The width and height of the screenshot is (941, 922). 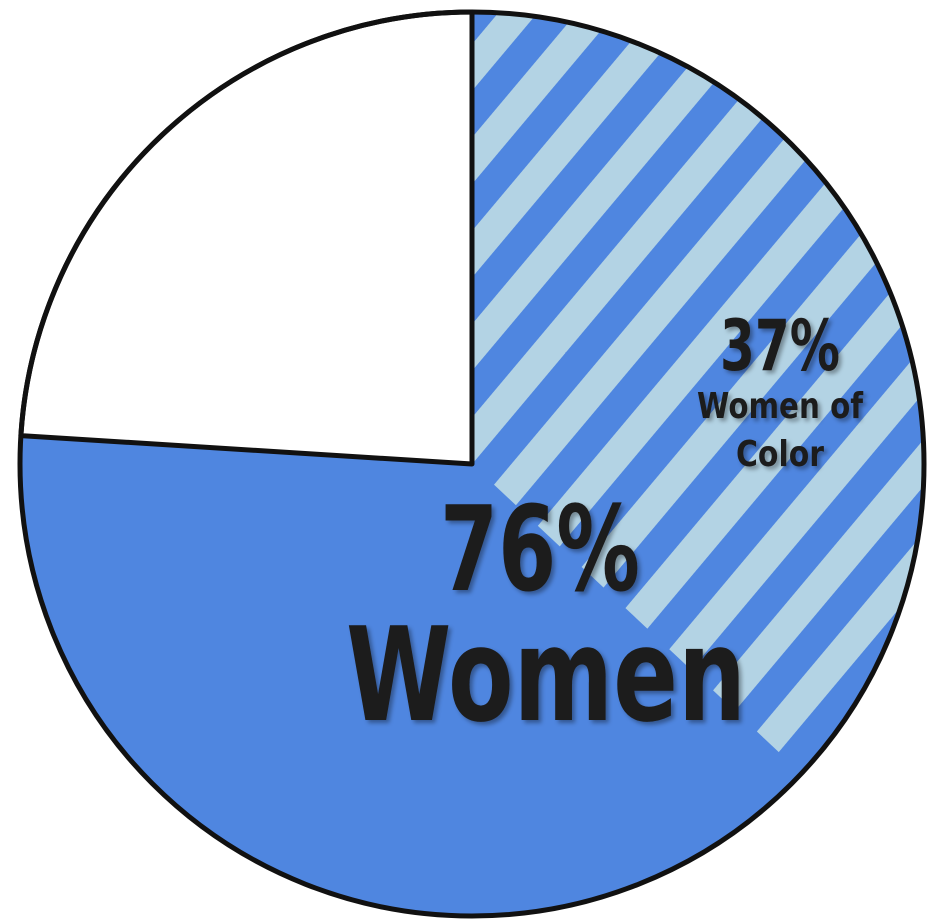 What do you see at coordinates (780, 454) in the screenshot?
I see `woc-line2-label: Color` at bounding box center [780, 454].